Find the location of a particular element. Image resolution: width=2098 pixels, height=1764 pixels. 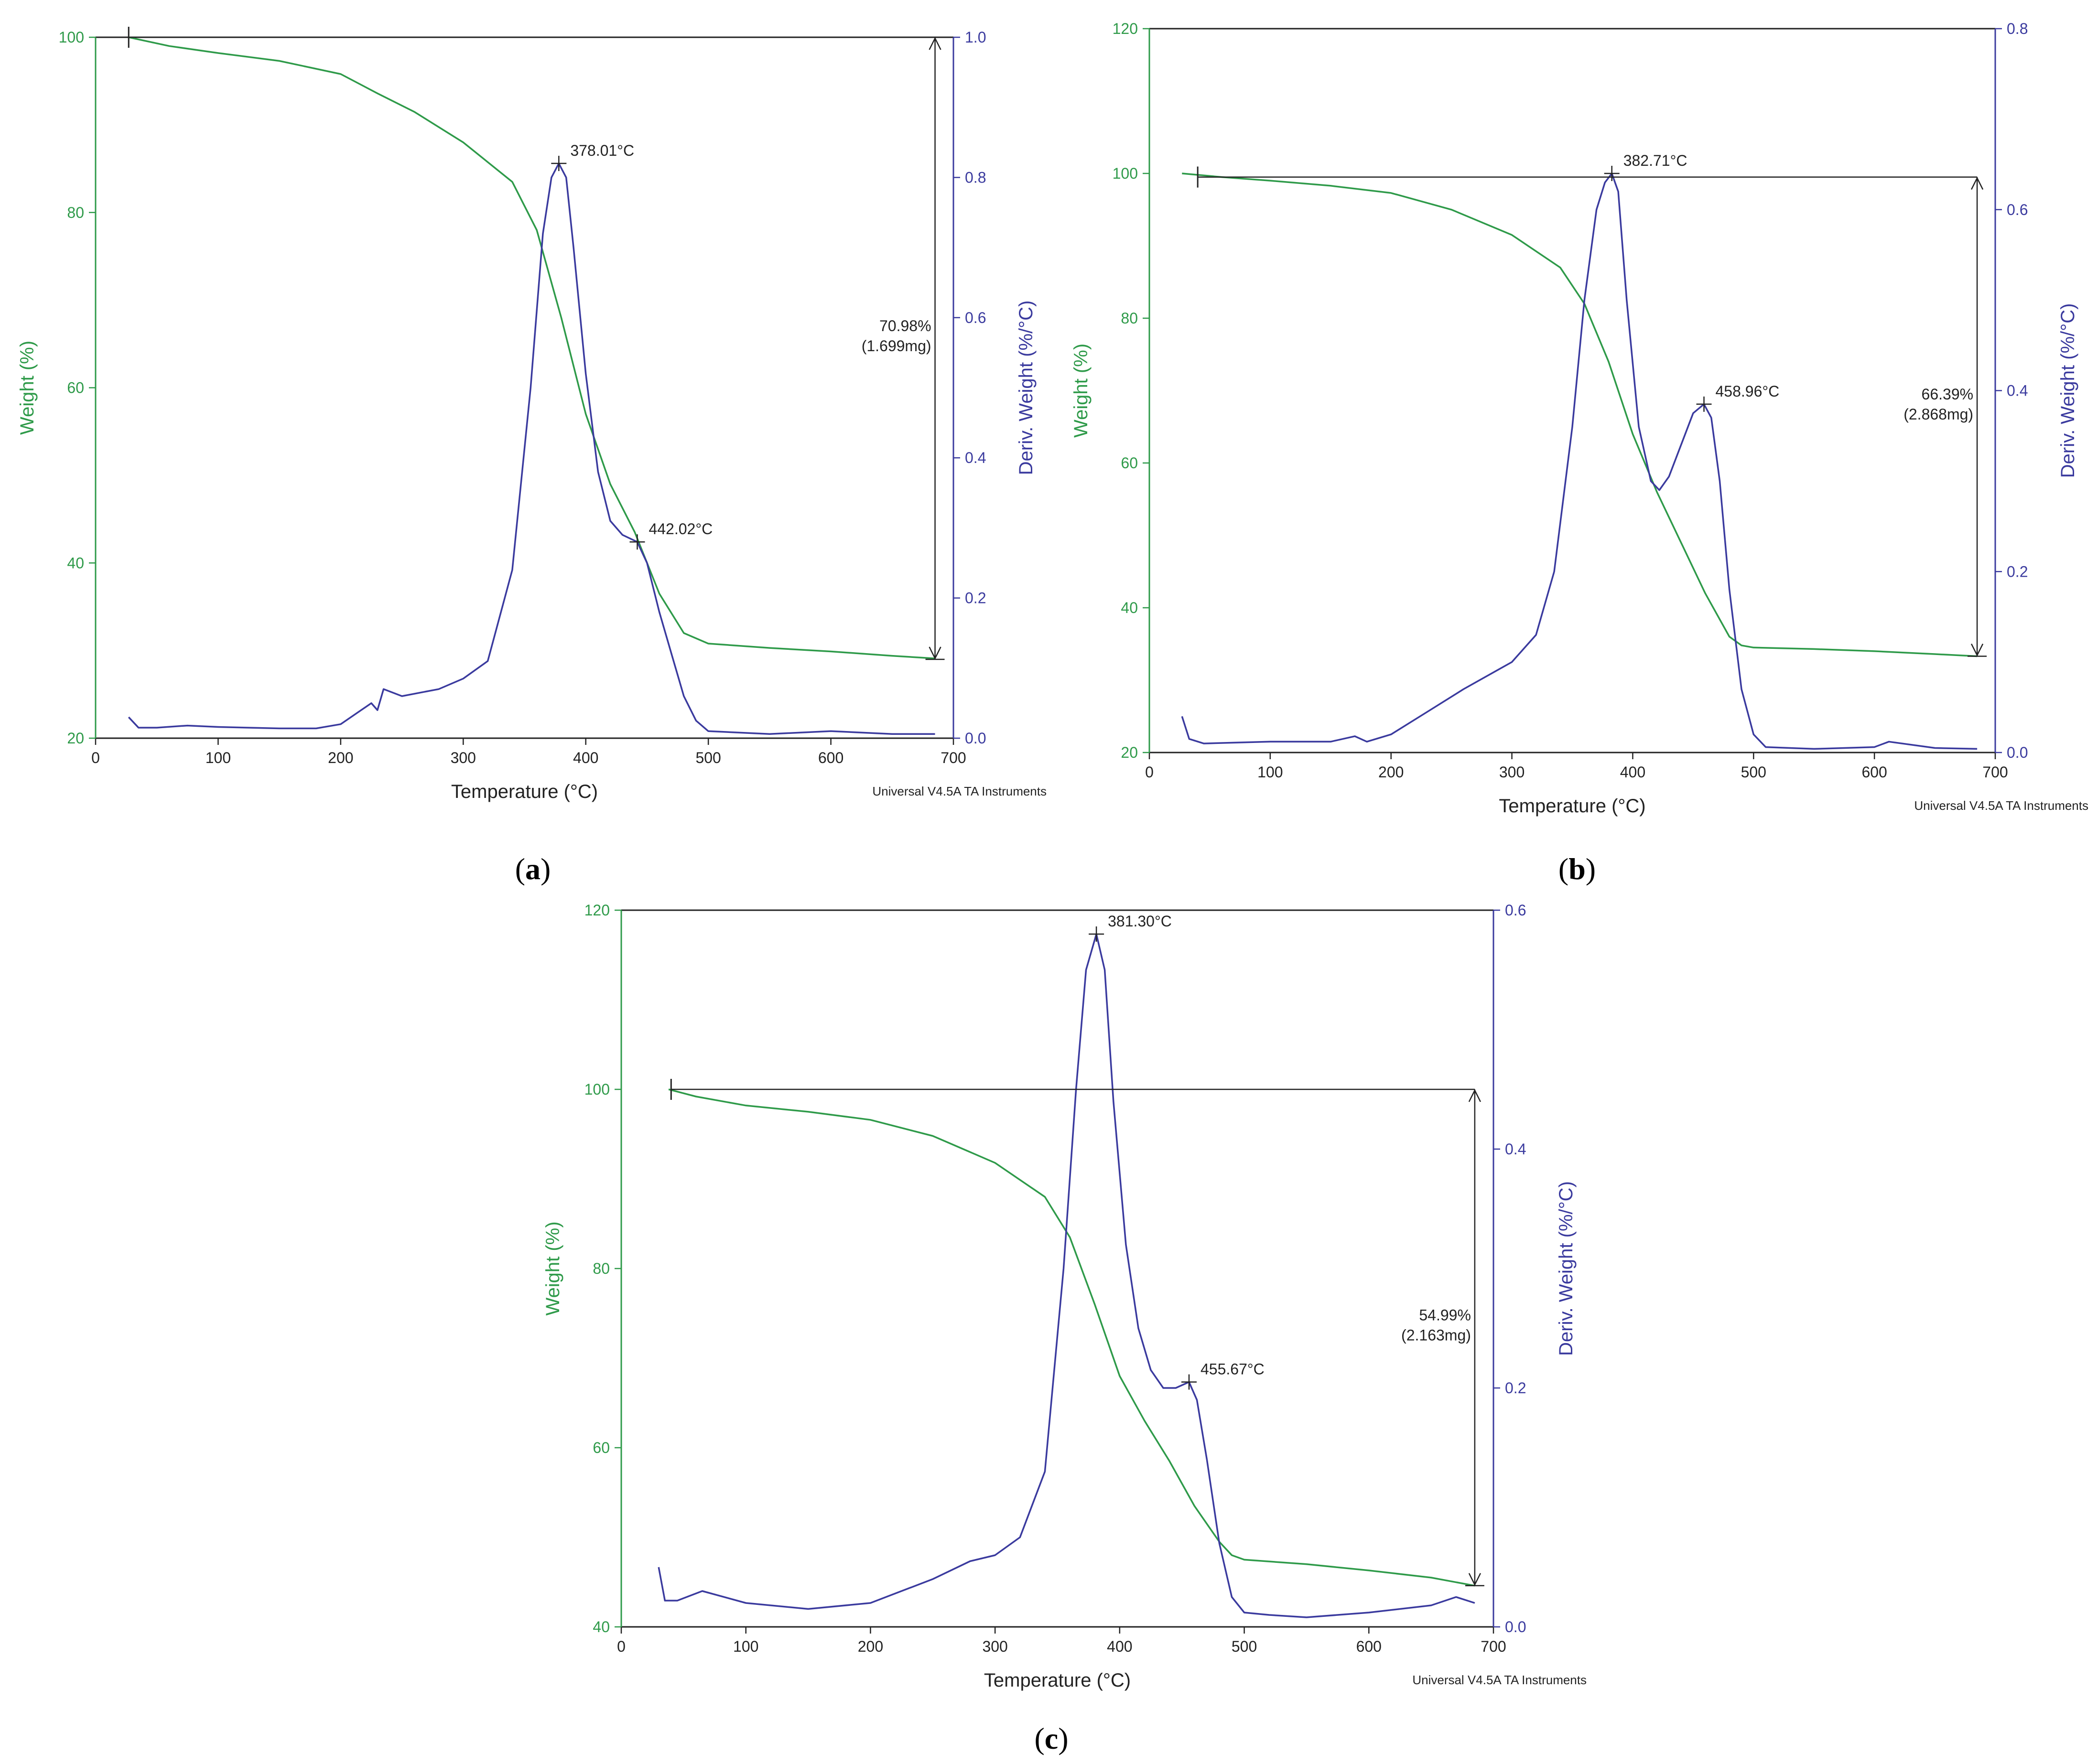

mass-loss-percent: 66.39% is located at coordinates (1948, 395).